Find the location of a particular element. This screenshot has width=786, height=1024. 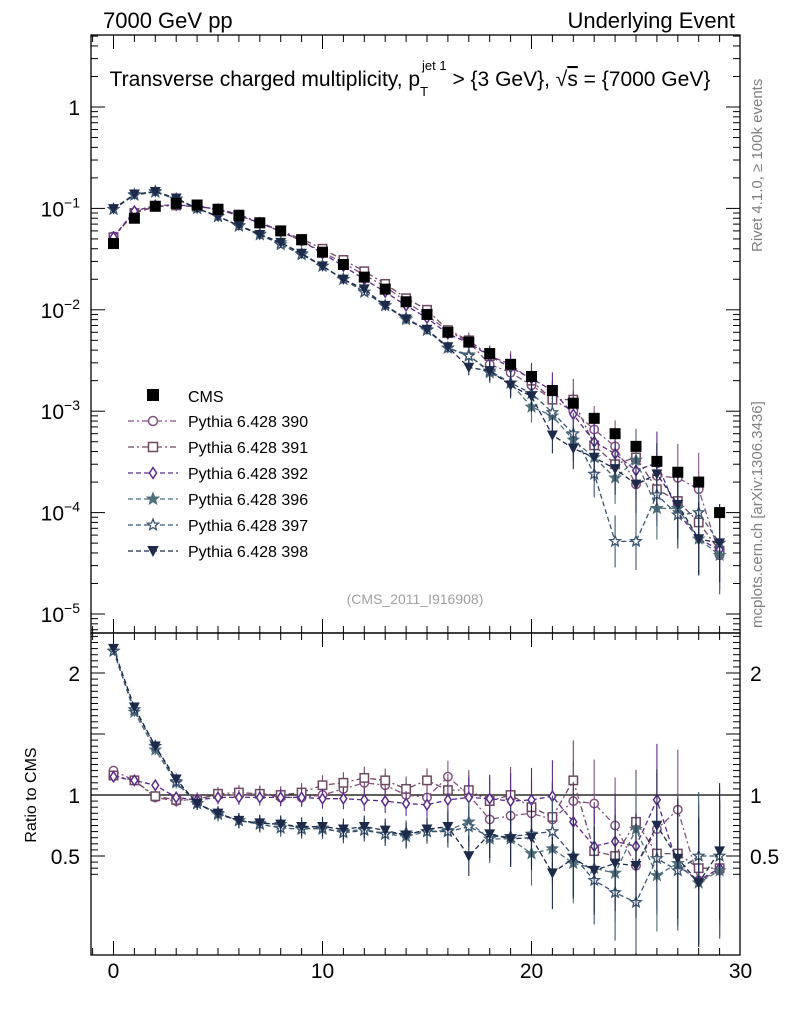

legend-label-0: Pythia 6.428 390 is located at coordinates (248, 422).